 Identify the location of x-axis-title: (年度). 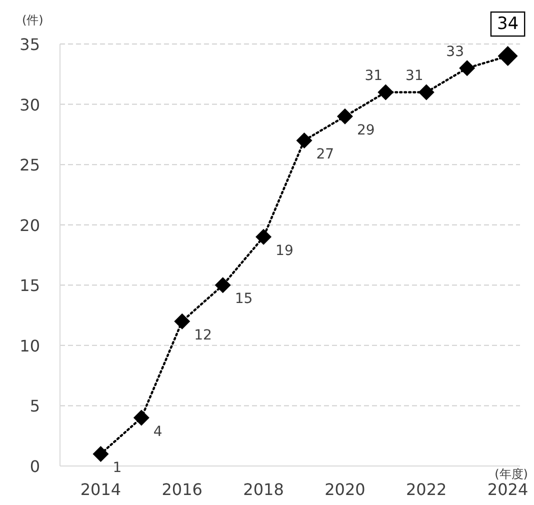
(511, 474).